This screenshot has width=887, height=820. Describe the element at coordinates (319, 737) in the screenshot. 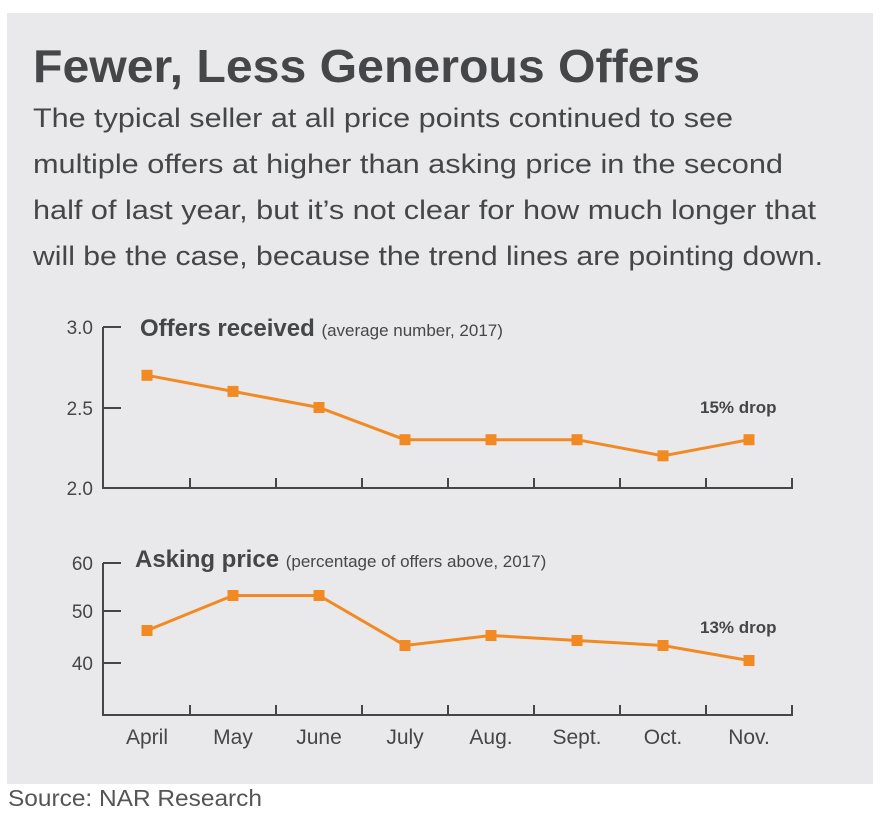

I see `x-tick-label: June` at that location.